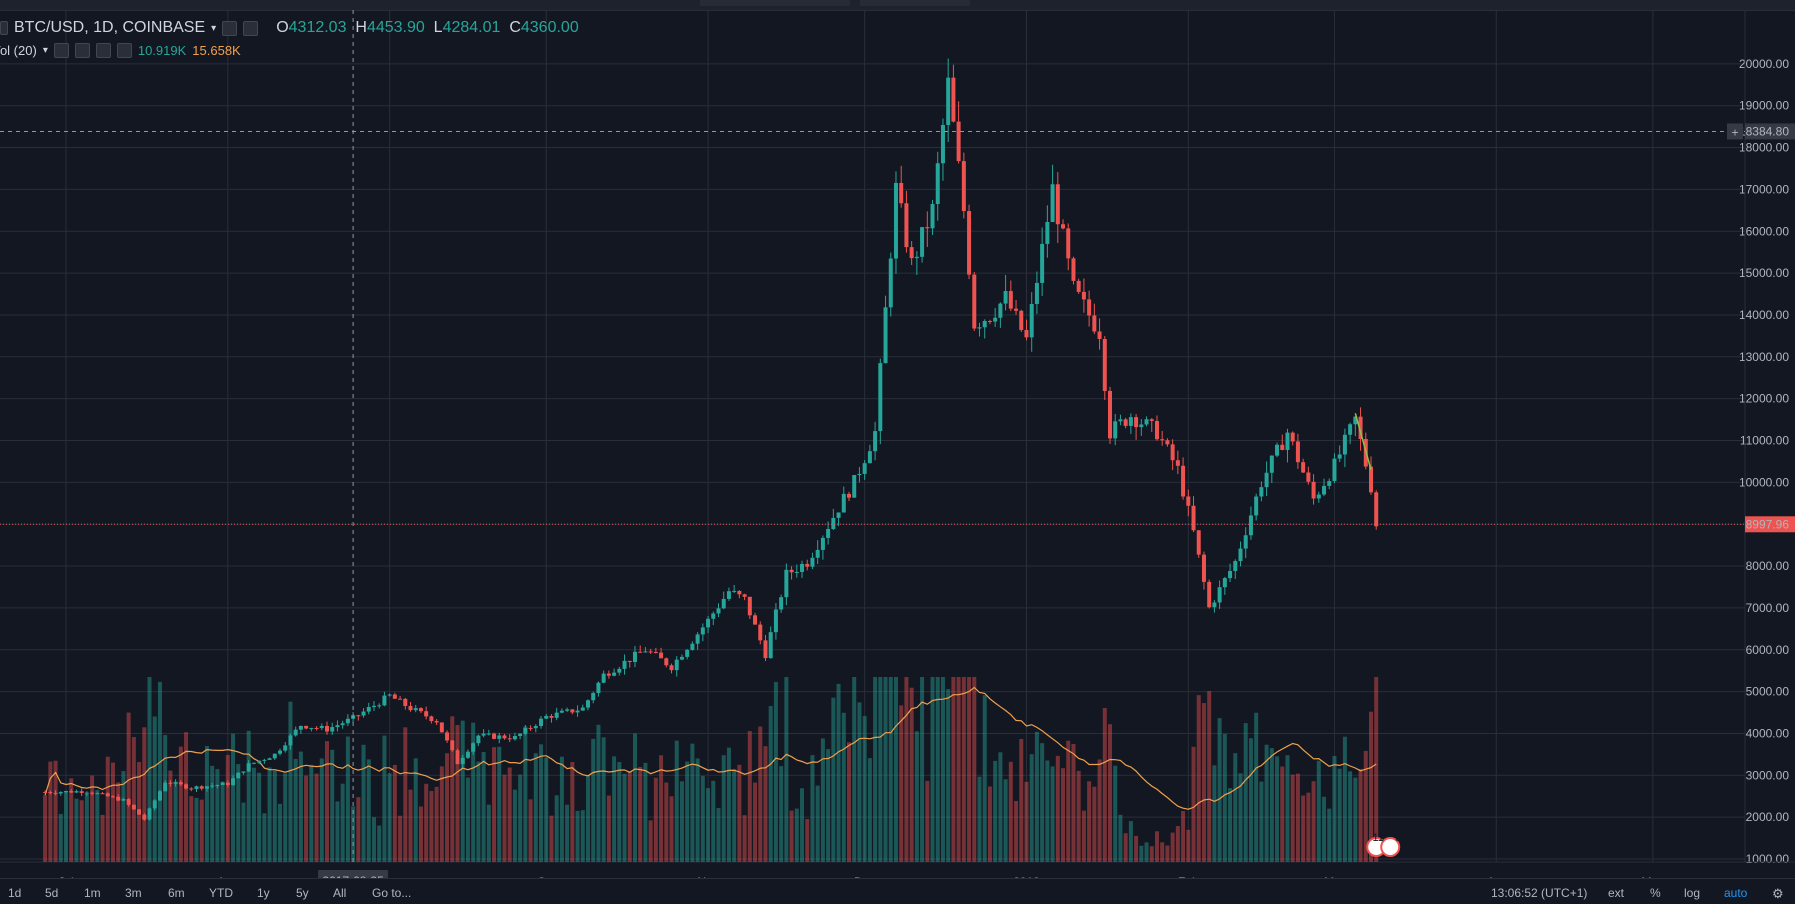 This screenshot has height=904, width=1795. I want to click on range-1m: 1m, so click(92, 893).